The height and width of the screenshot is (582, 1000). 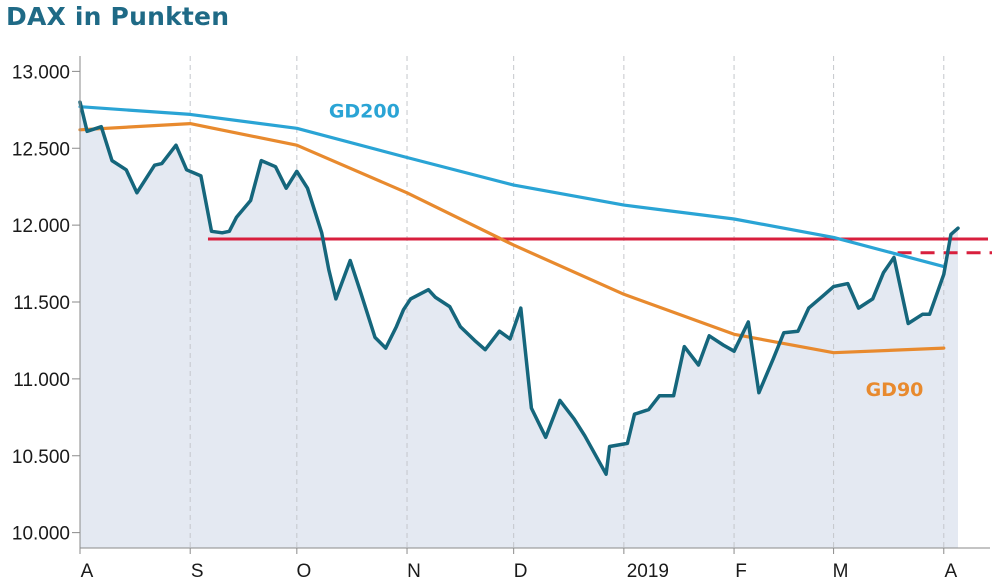 I want to click on x-tick-label: M, so click(x=841, y=571).